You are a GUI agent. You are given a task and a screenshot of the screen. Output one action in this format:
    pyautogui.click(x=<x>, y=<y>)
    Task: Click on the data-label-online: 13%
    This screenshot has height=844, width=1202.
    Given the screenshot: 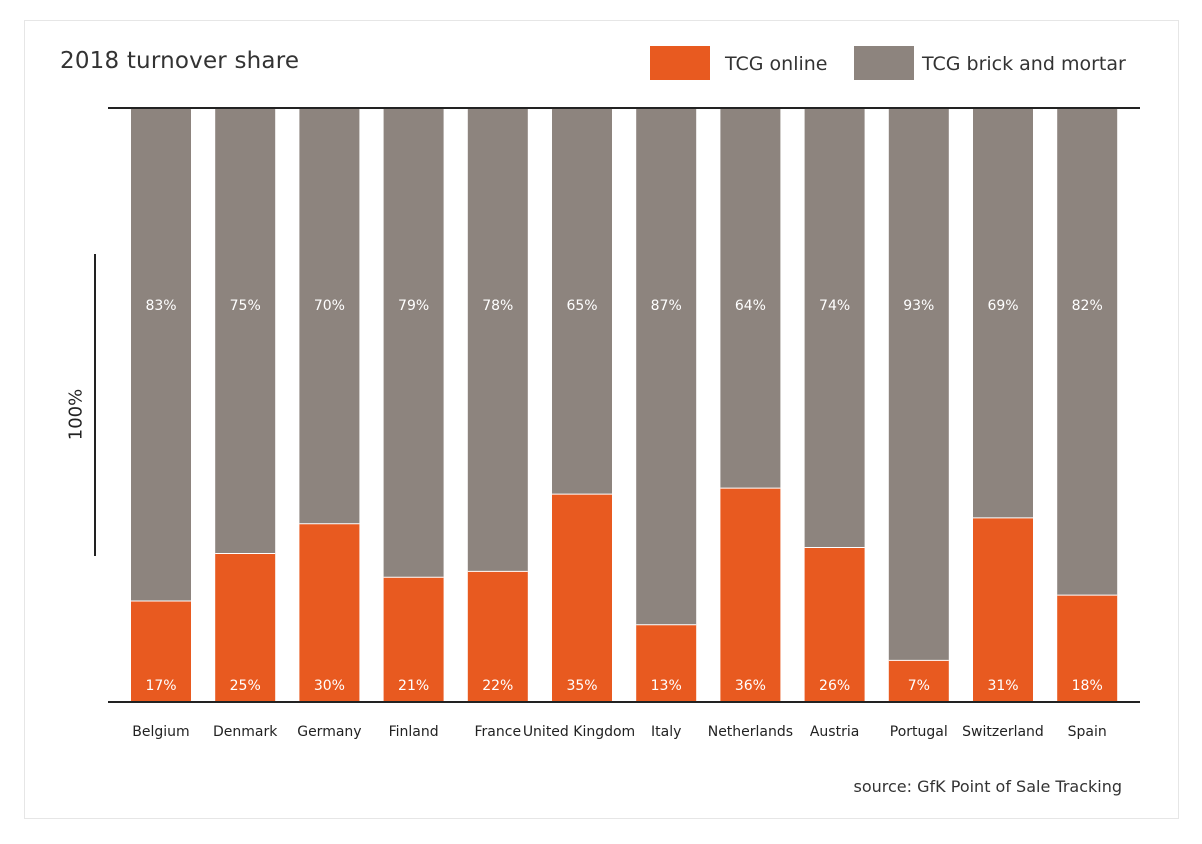 What is the action you would take?
    pyautogui.click(x=666, y=686)
    